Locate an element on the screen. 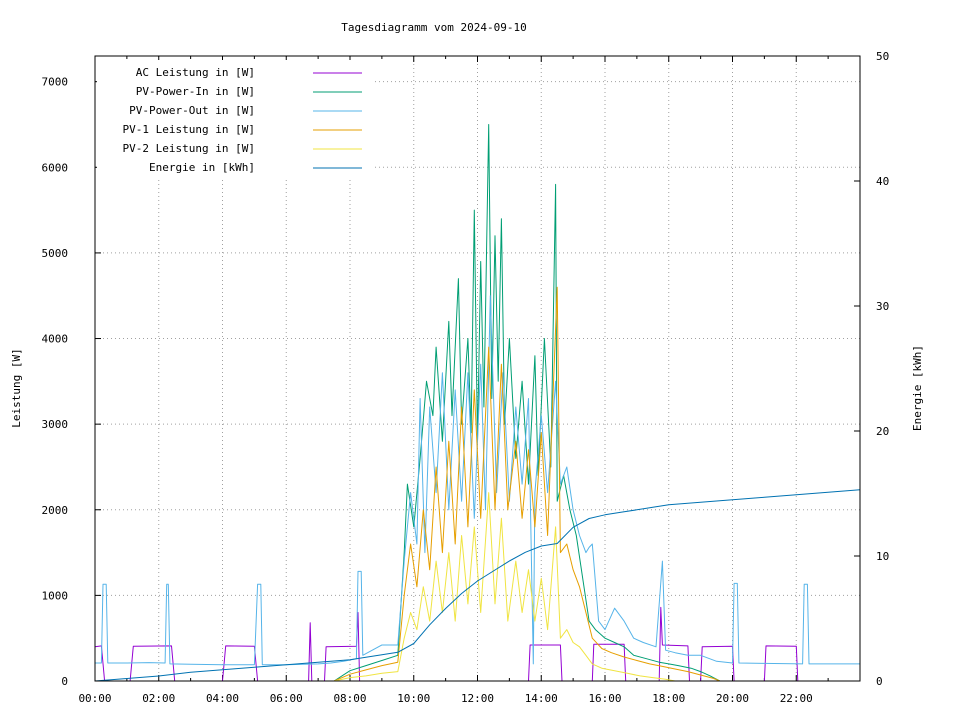  legend-label: PV-1 Leistung in [W] is located at coordinates (189, 129).